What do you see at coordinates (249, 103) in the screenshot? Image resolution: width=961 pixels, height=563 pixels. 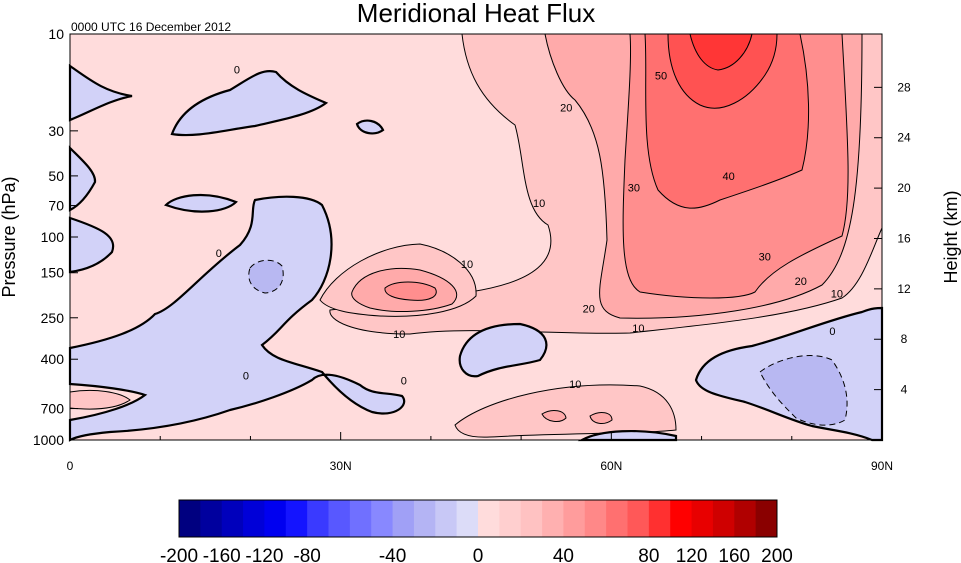 I see `flux-region-neg-strato-a` at bounding box center [249, 103].